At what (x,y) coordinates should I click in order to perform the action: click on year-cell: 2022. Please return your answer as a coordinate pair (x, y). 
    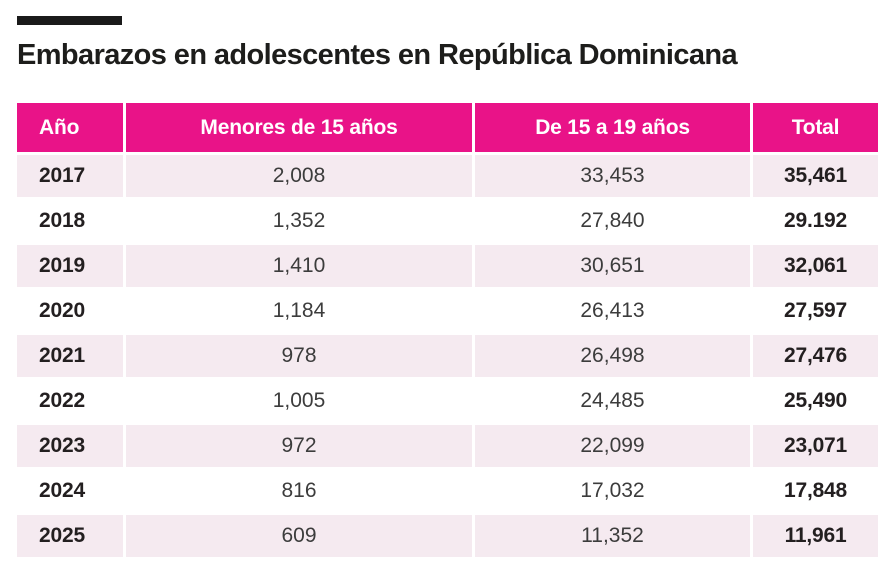
    Looking at the image, I should click on (70, 401).